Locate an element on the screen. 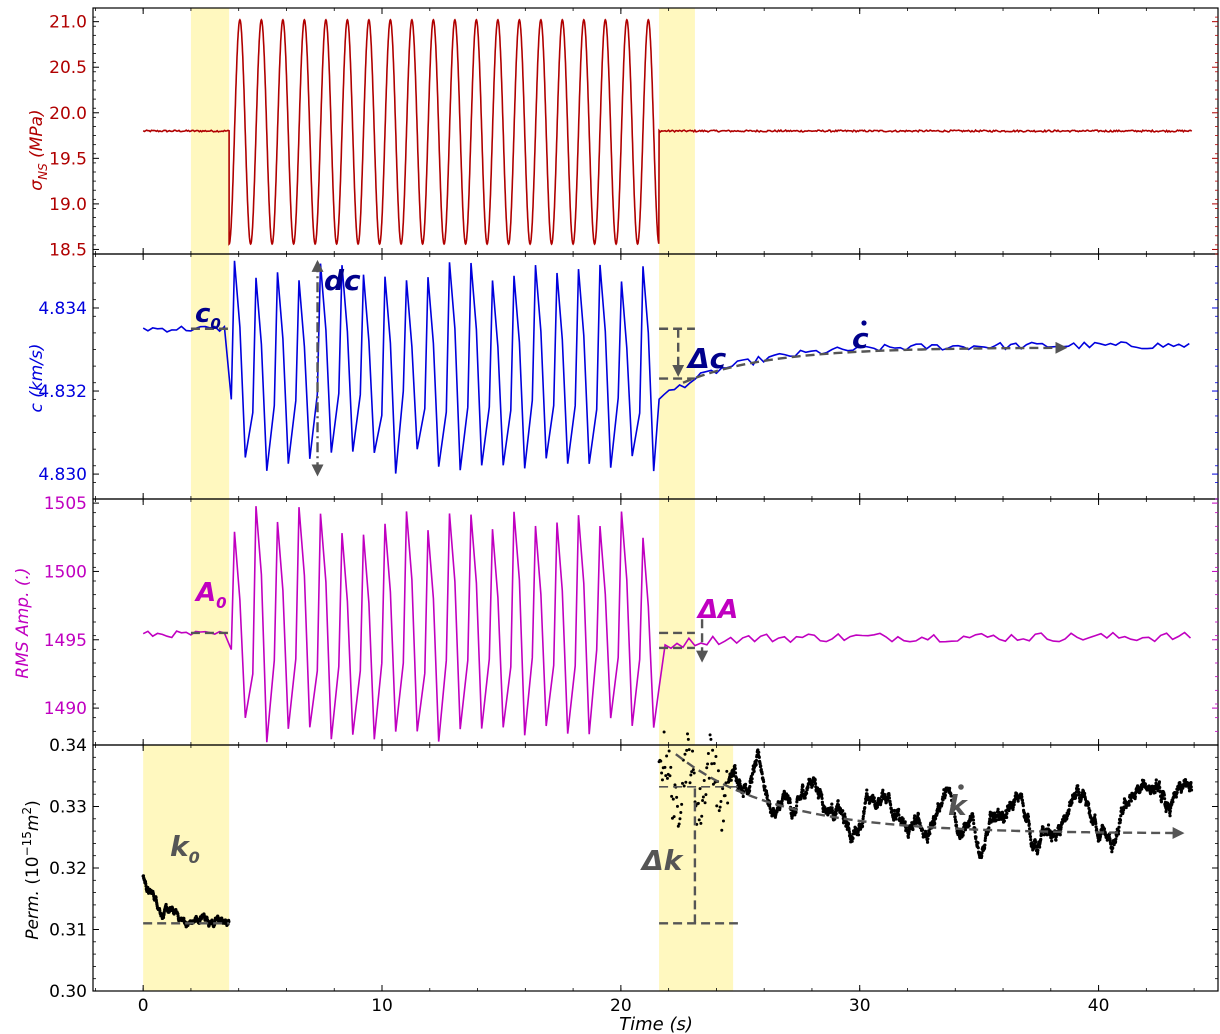  ytick-label-sigma-4: 20.5 is located at coordinates (68, 68).